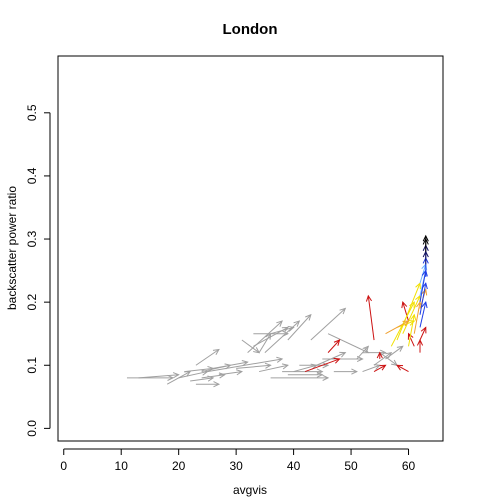 The height and width of the screenshot is (500, 500). Describe the element at coordinates (351, 466) in the screenshot. I see `x-tick-label: 50` at that location.